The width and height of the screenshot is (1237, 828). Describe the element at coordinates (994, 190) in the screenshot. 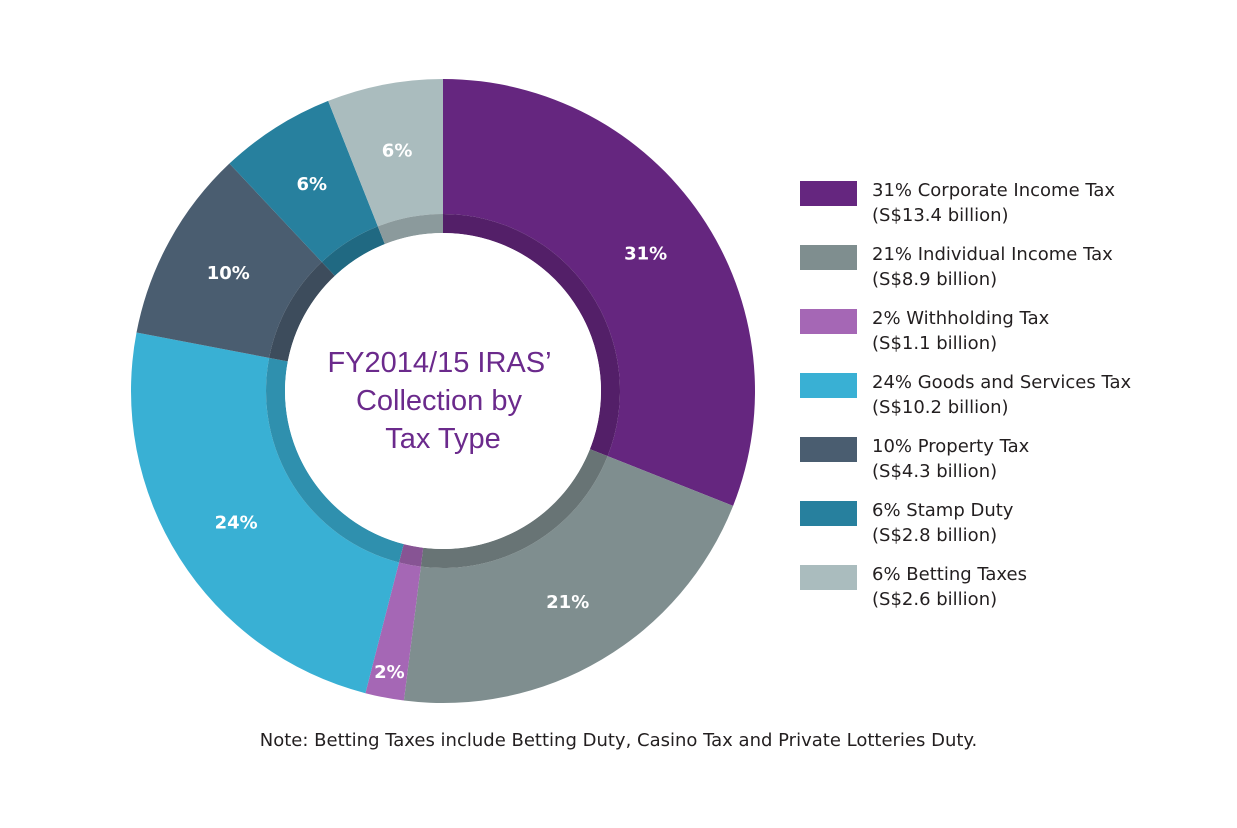

I see `legend-label: 31% Corporate Income Tax` at that location.